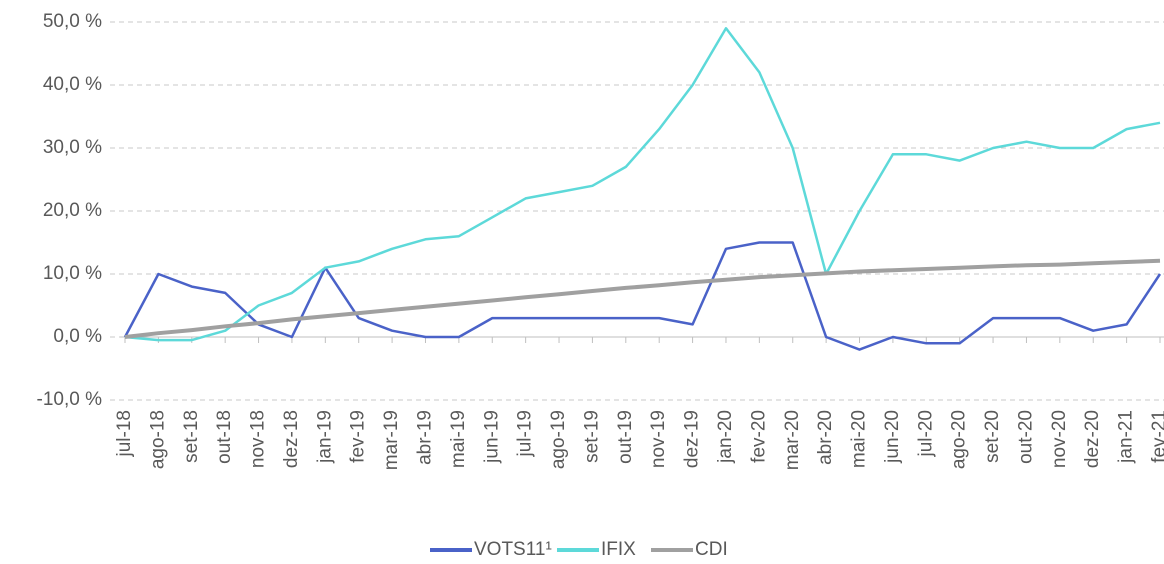  I want to click on y-tick-label: 50,0 %, so click(72, 21).